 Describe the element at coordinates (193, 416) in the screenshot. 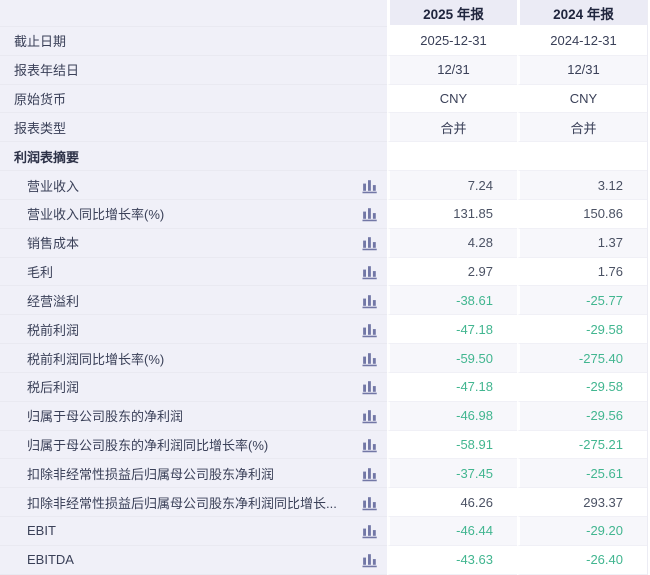

I see `row-label-cell: 归属于母公司股东的净利润` at that location.